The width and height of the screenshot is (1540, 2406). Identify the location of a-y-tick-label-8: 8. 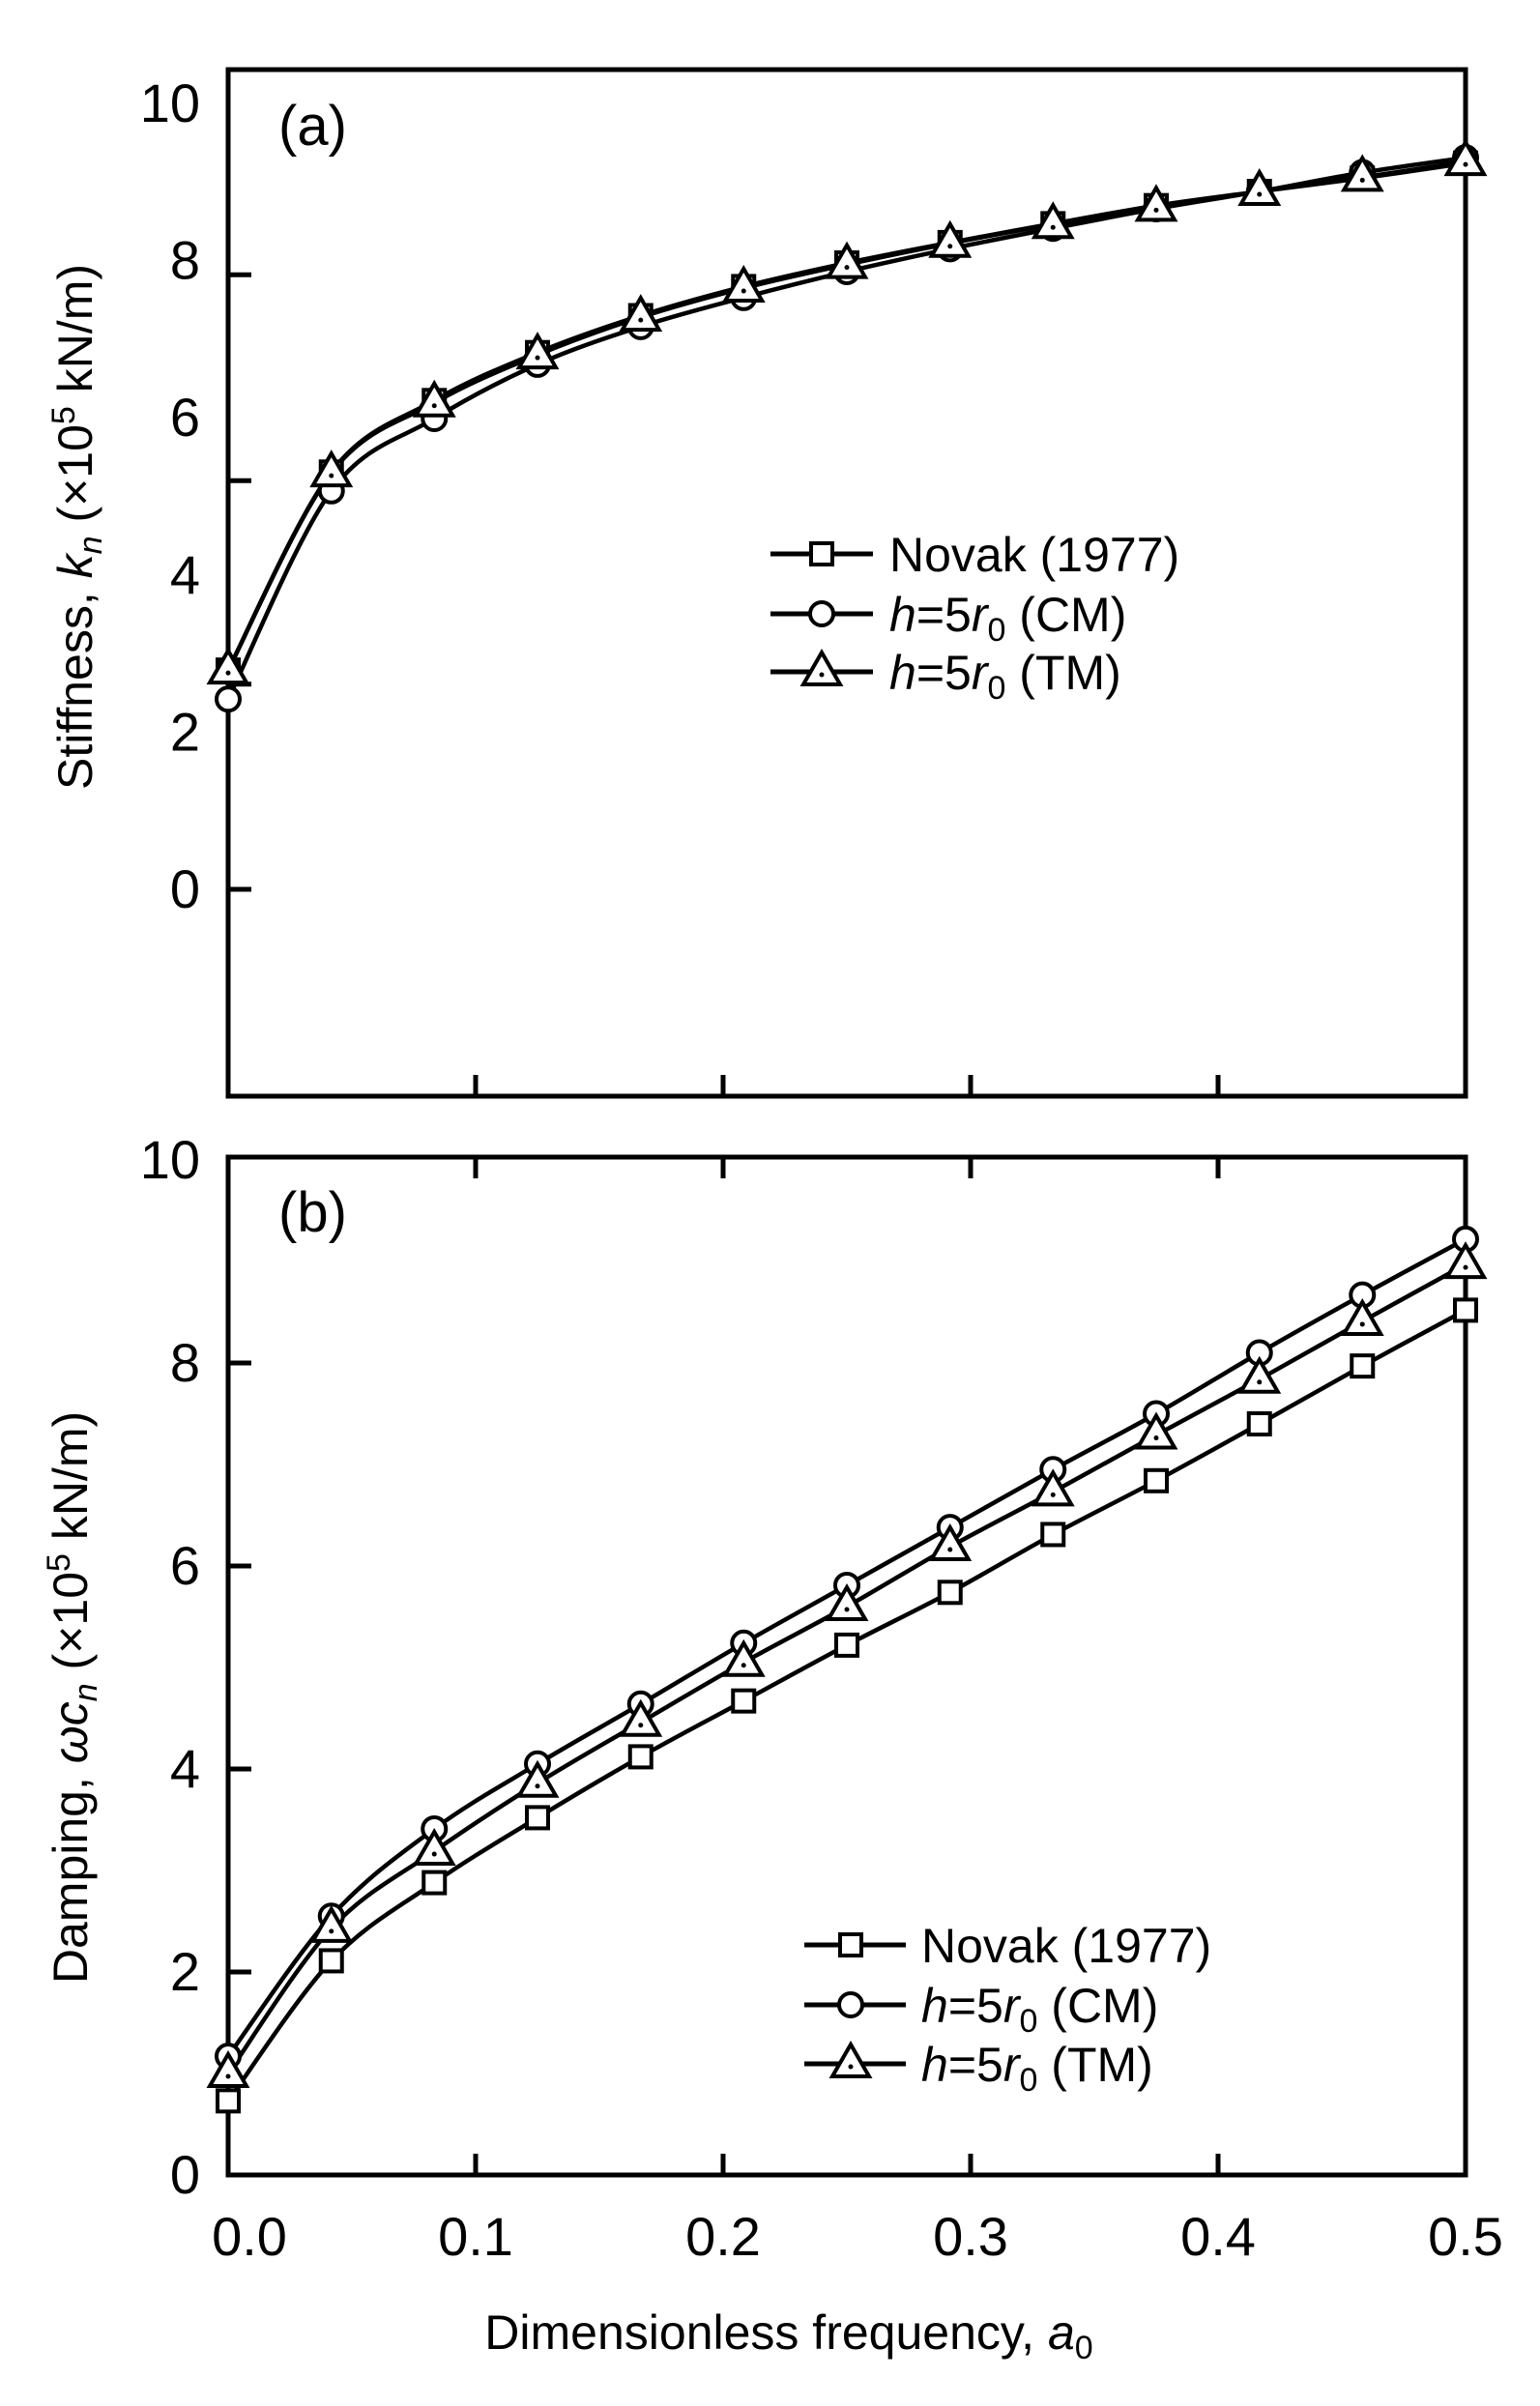
(185, 260).